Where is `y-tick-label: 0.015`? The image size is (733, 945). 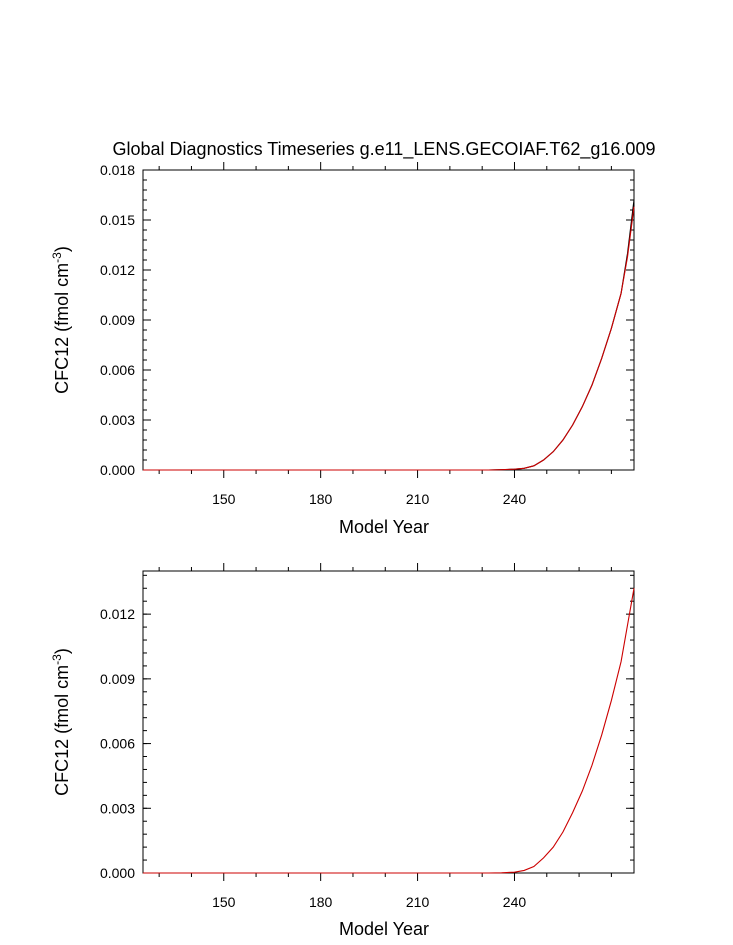 y-tick-label: 0.015 is located at coordinates (117, 220).